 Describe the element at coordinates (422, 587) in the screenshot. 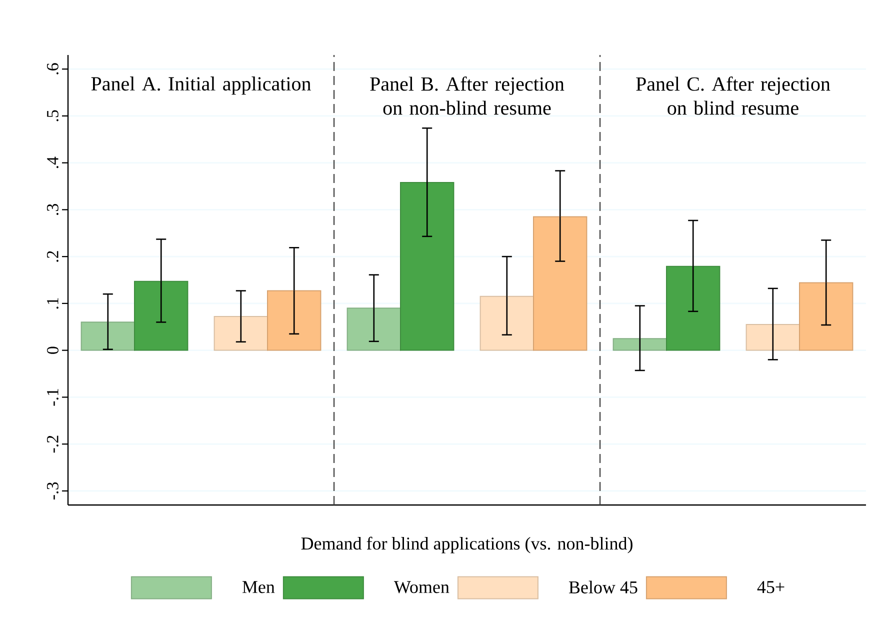

I see `legend-label: Women` at that location.